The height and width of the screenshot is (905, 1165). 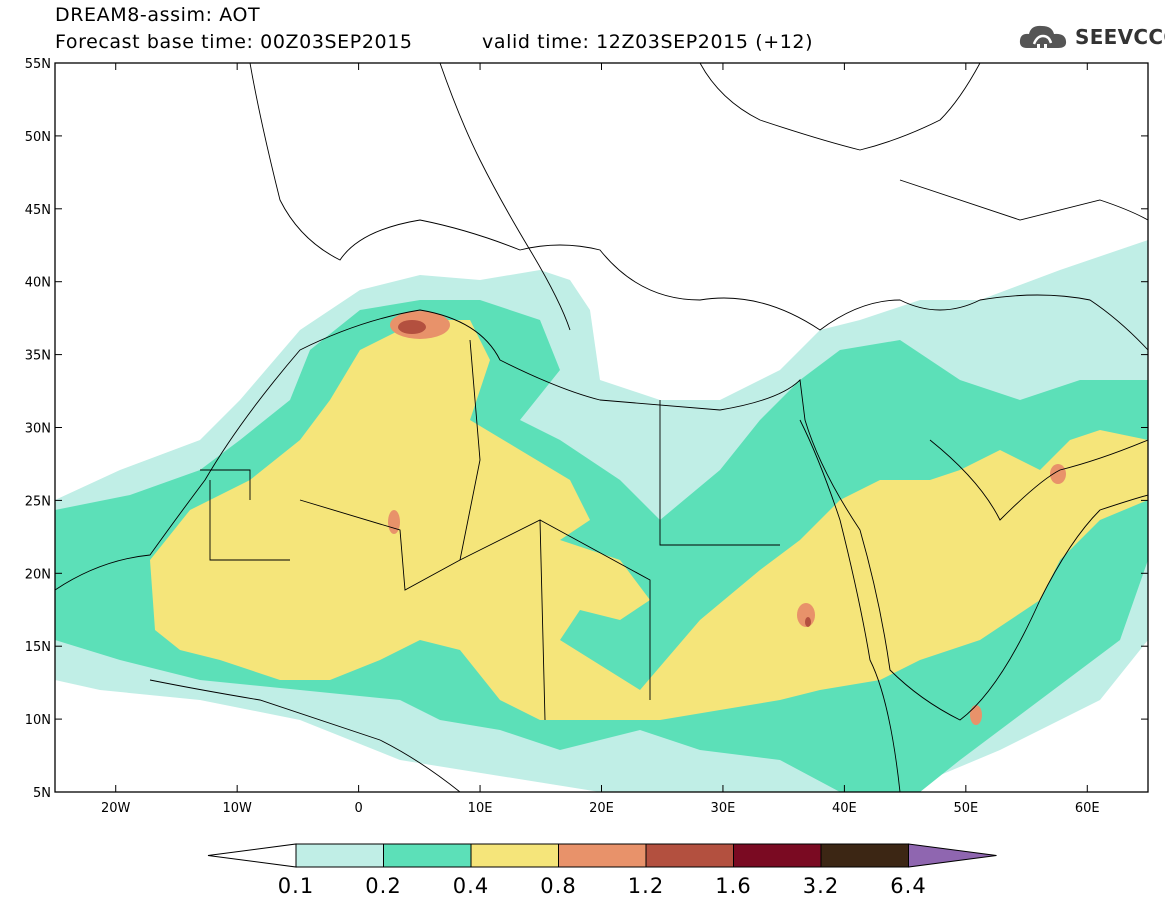 What do you see at coordinates (648, 42) in the screenshot?
I see `valid-time: valid time: 12Z03SEP2015 (+12)` at bounding box center [648, 42].